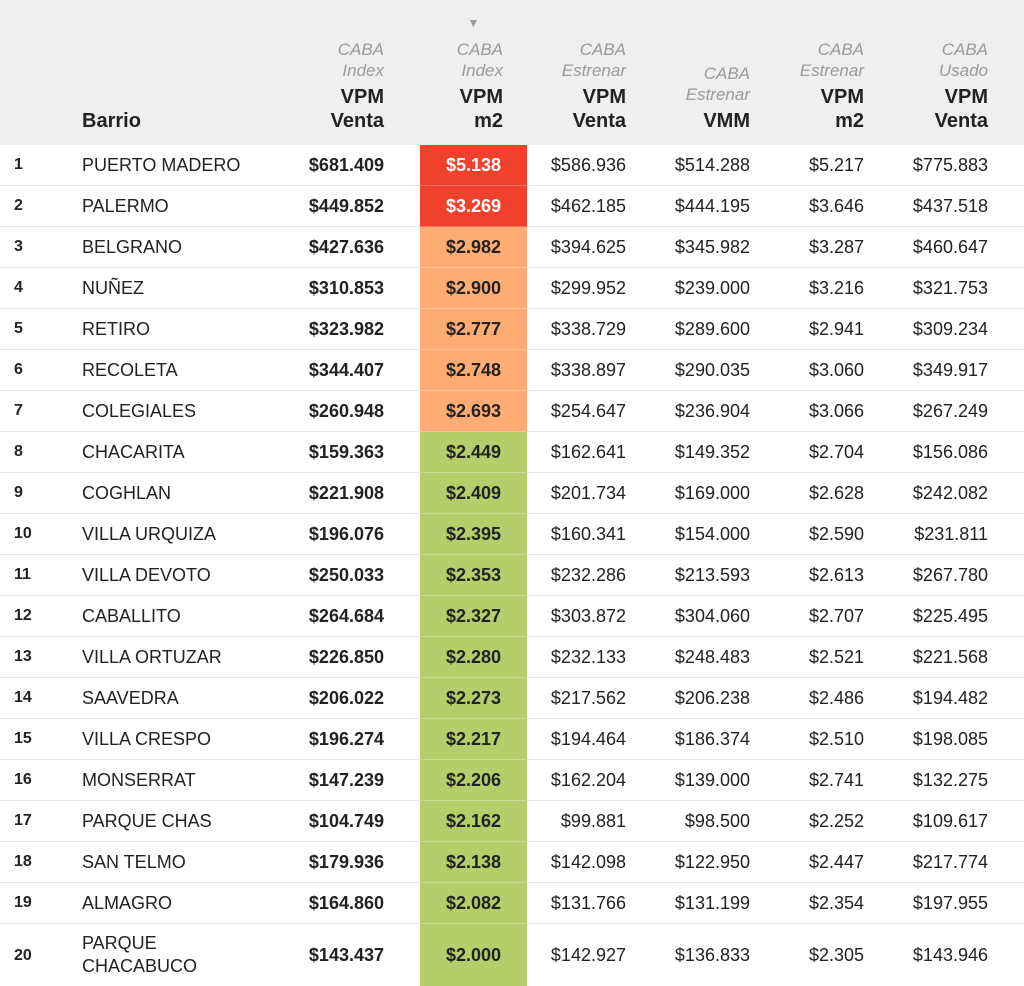 This screenshot has height=986, width=1024. What do you see at coordinates (962, 575) in the screenshot?
I see `usado-vpm-venta-cell: $267.780` at bounding box center [962, 575].